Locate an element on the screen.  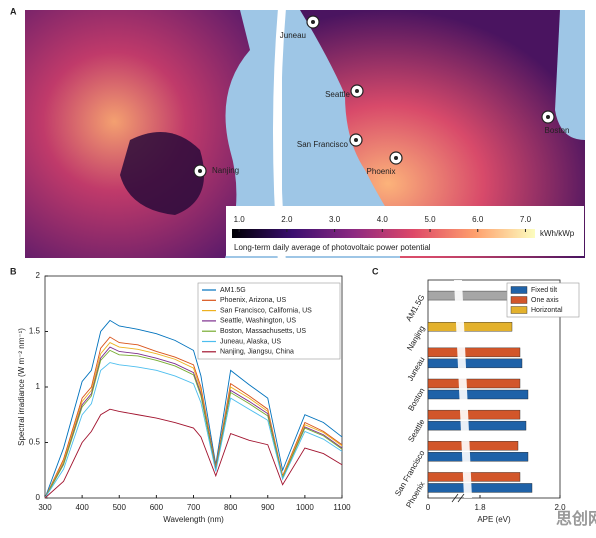
colorbar-tick-label: 2.0 is located at coordinates (287, 219).